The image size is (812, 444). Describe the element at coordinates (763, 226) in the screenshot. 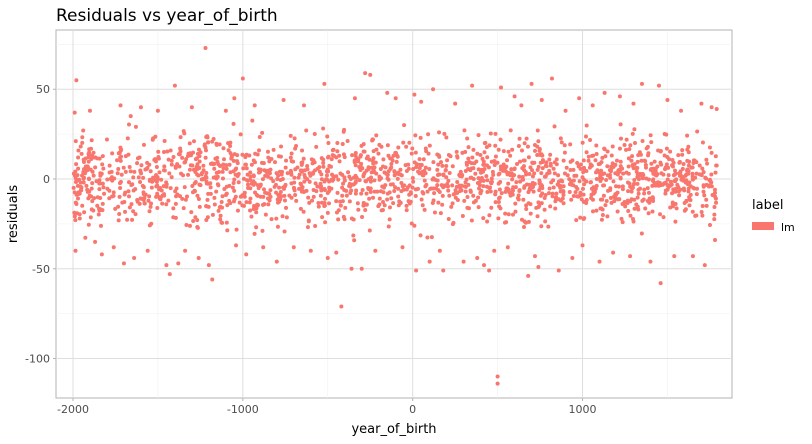

I see `legend-key-lm` at that location.